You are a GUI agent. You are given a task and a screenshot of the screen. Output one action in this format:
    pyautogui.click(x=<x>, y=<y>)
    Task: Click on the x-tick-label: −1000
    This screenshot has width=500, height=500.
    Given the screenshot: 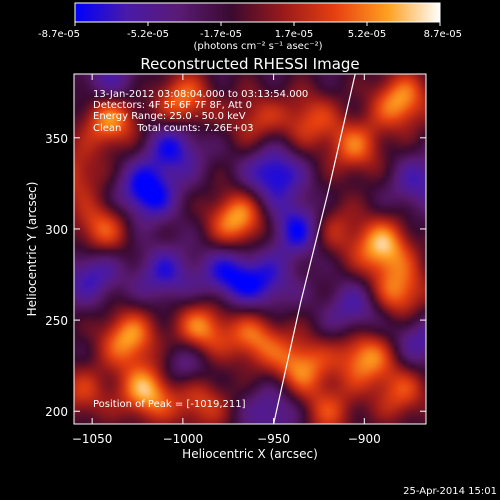 What is the action you would take?
    pyautogui.click(x=183, y=439)
    